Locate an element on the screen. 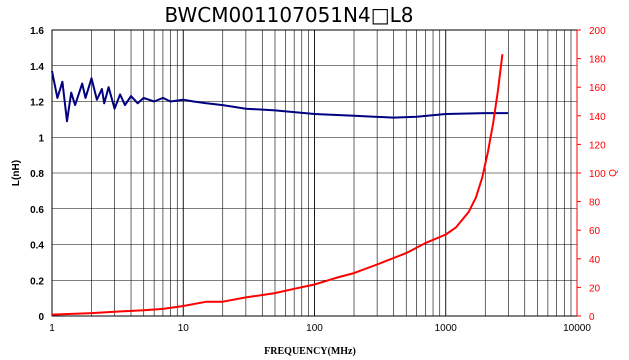 This screenshot has height=360, width=629. y-tick-label: 1.4 is located at coordinates (37, 67).